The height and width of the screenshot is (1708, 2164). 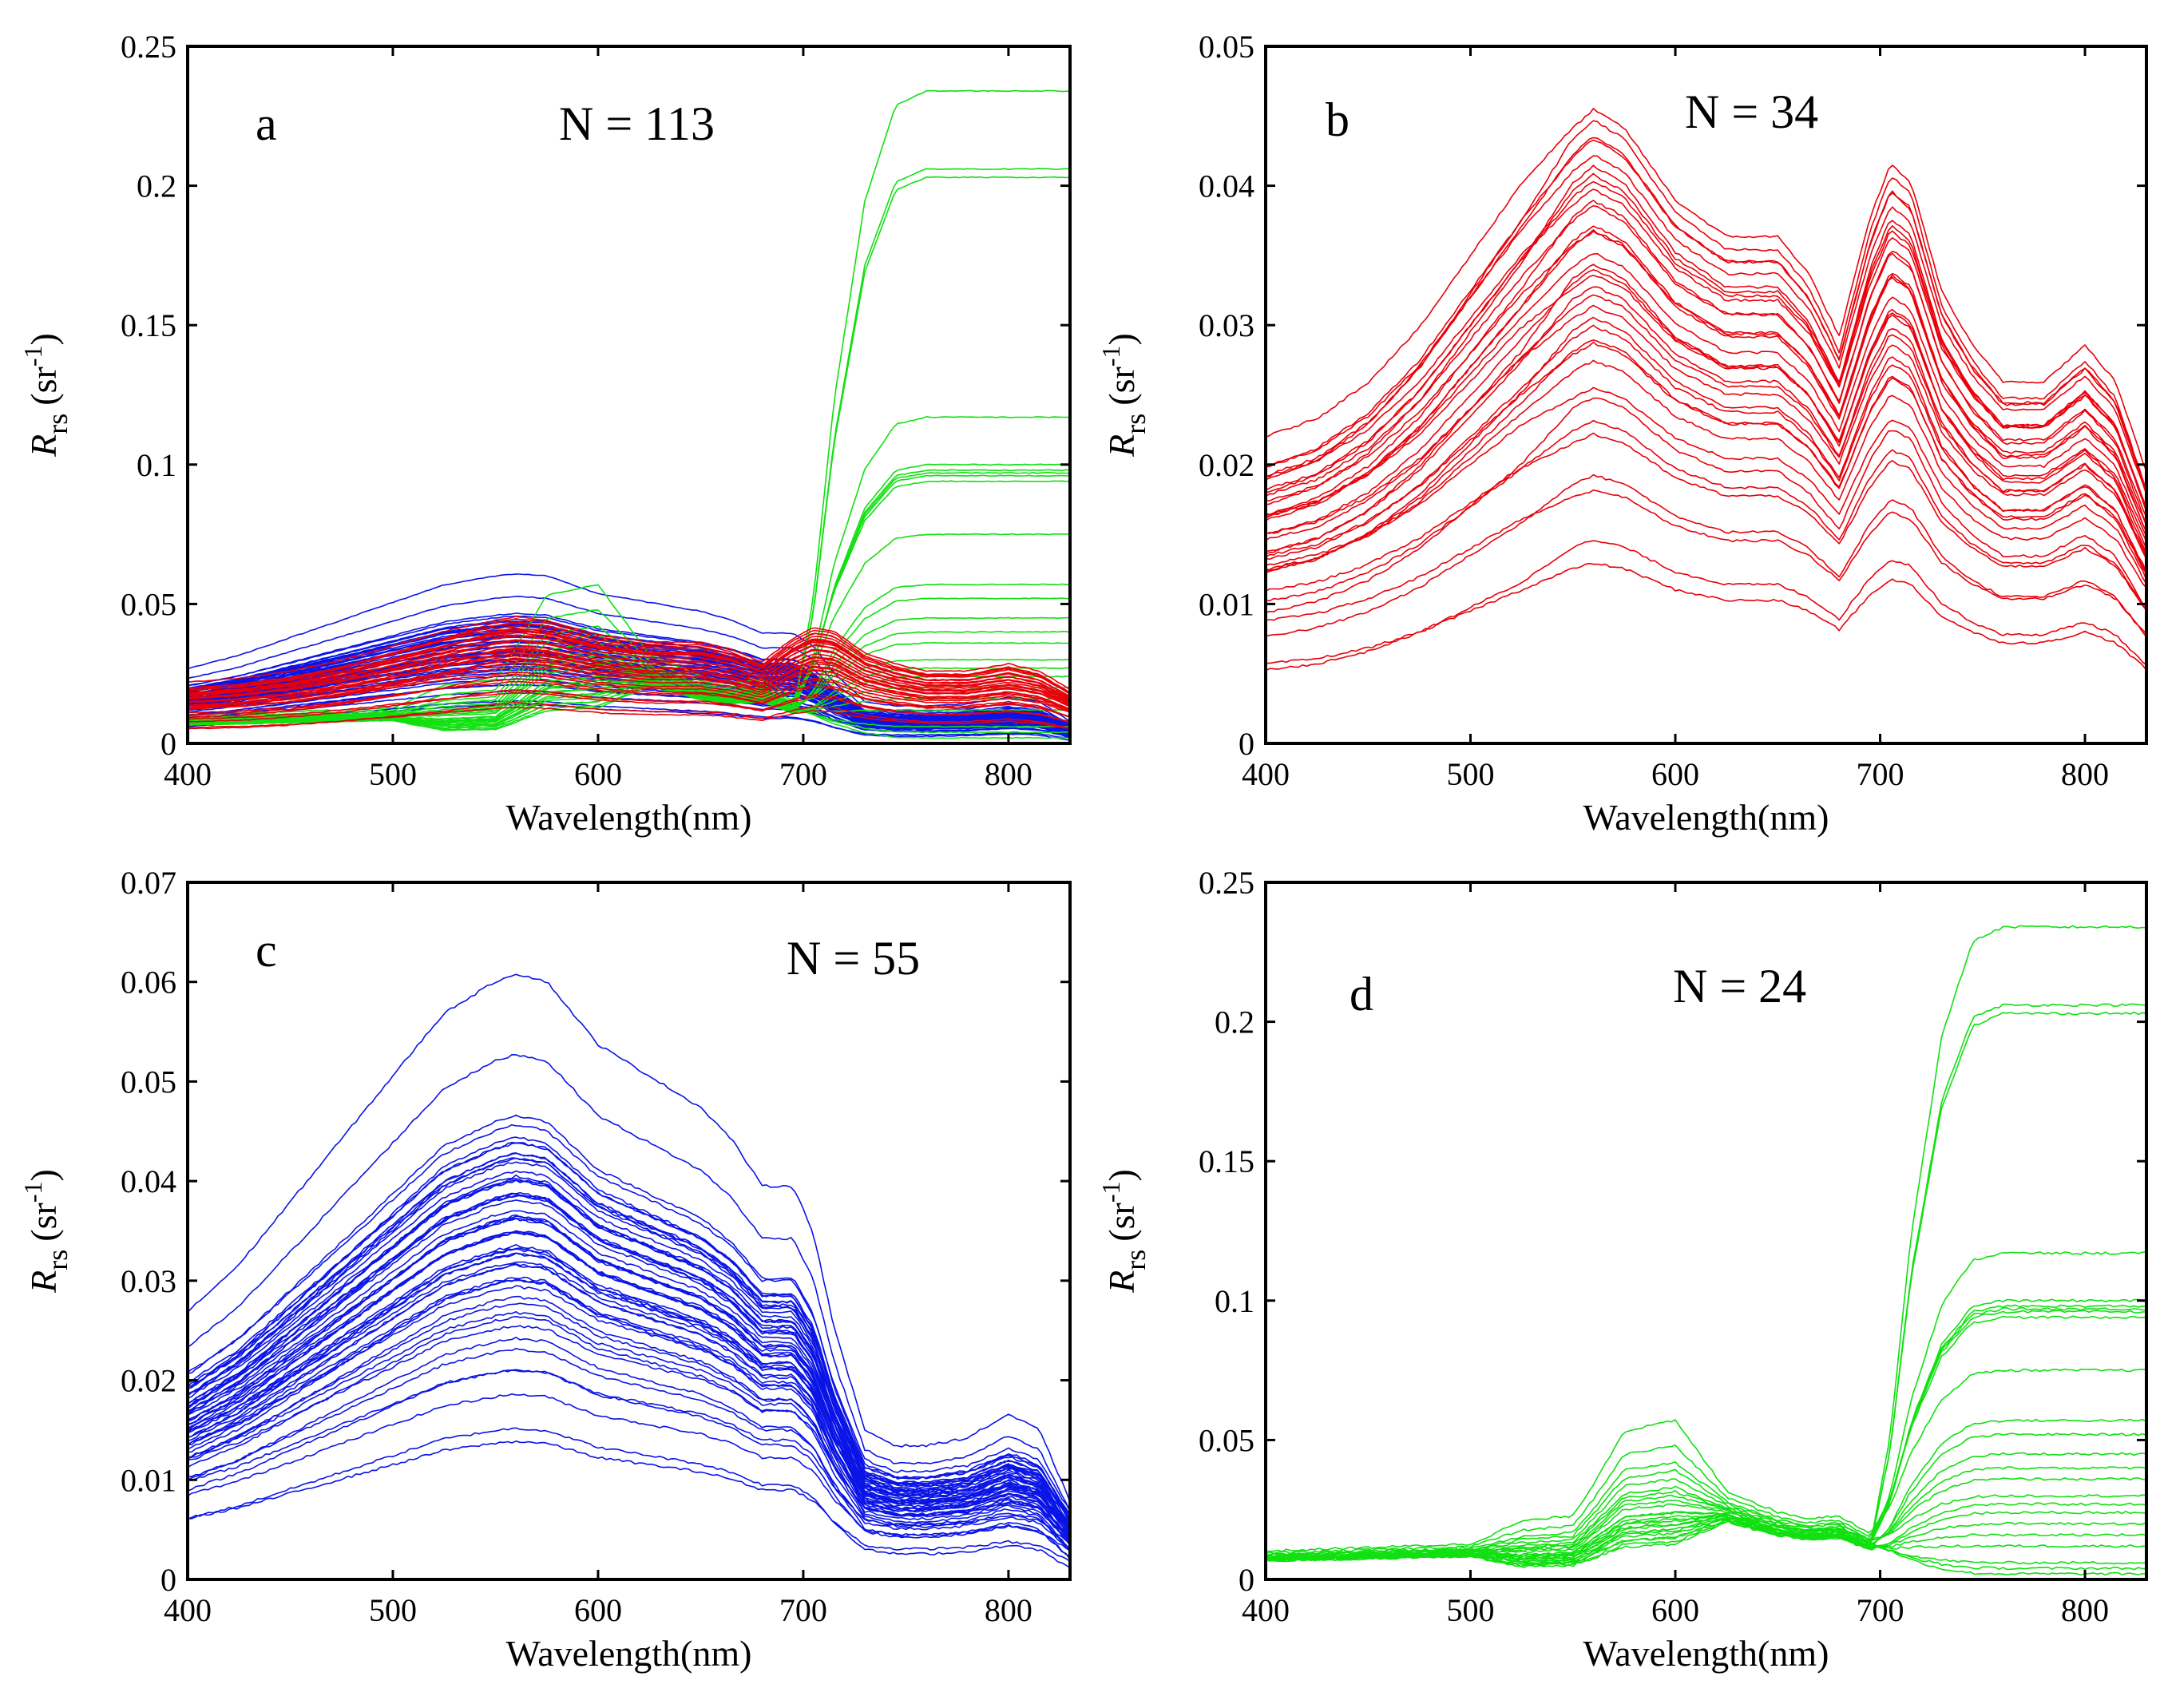 I want to click on panel-letter: d, so click(x=1361, y=994).